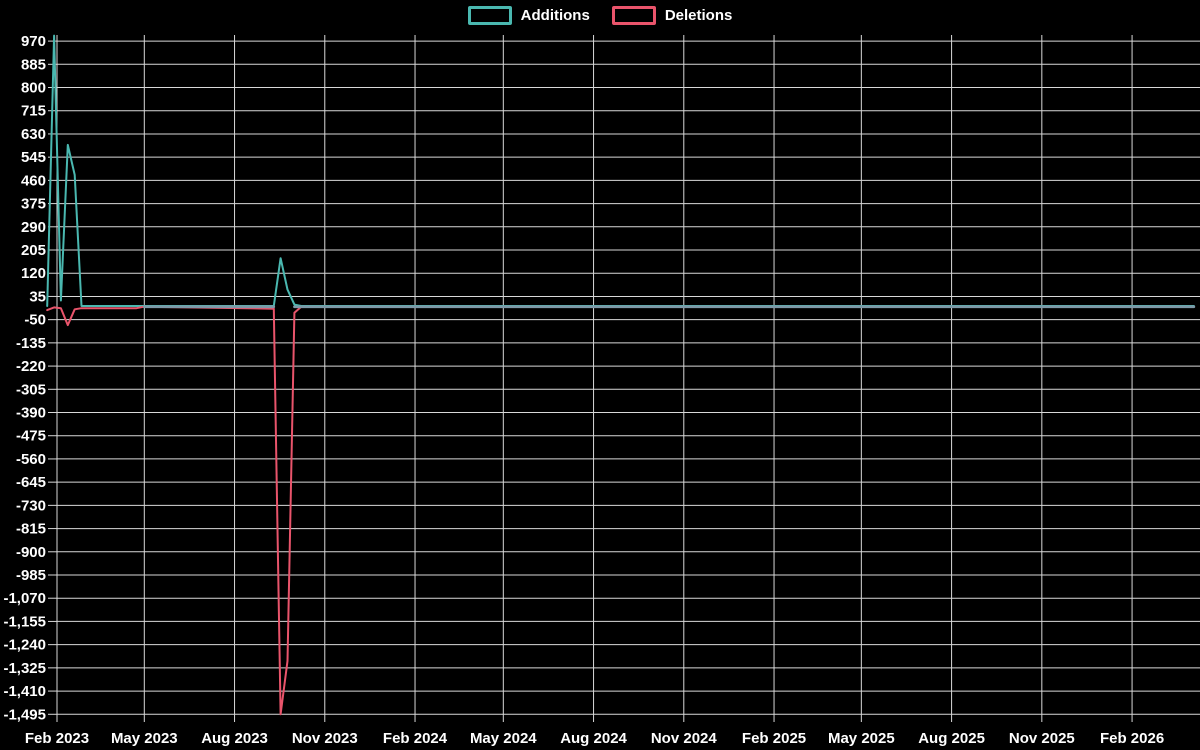 The image size is (1200, 750). What do you see at coordinates (33, 41) in the screenshot?
I see `y-tick-label: 970` at bounding box center [33, 41].